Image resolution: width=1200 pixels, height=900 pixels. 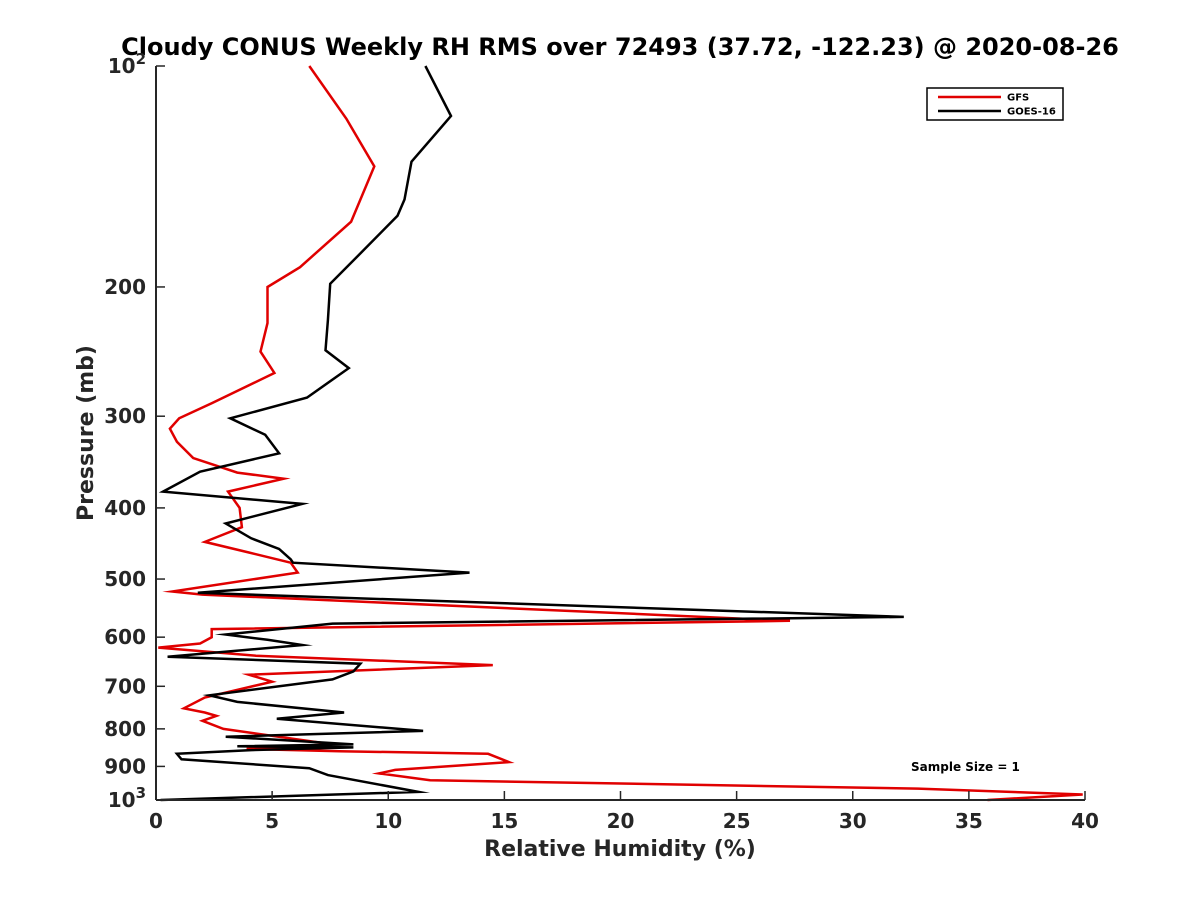 What do you see at coordinates (125, 579) in the screenshot?
I see `y-tick-label: 500` at bounding box center [125, 579].